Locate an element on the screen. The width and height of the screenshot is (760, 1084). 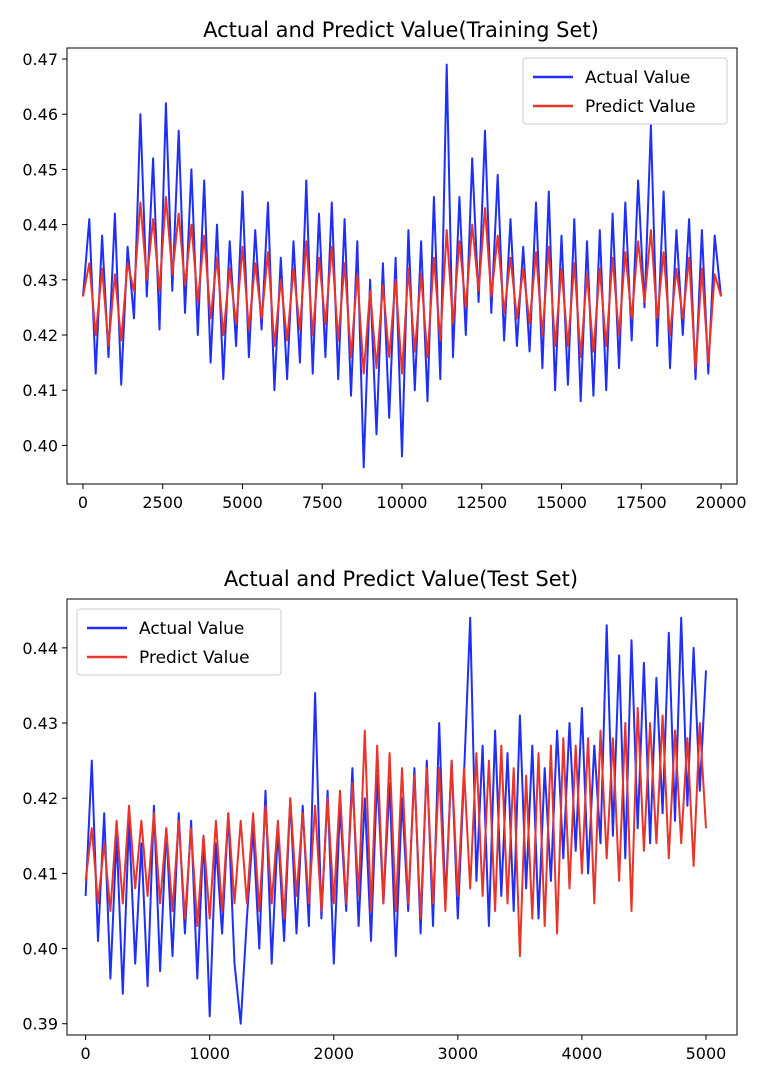
training-y-tick-label: 0.46 is located at coordinates (40, 114).